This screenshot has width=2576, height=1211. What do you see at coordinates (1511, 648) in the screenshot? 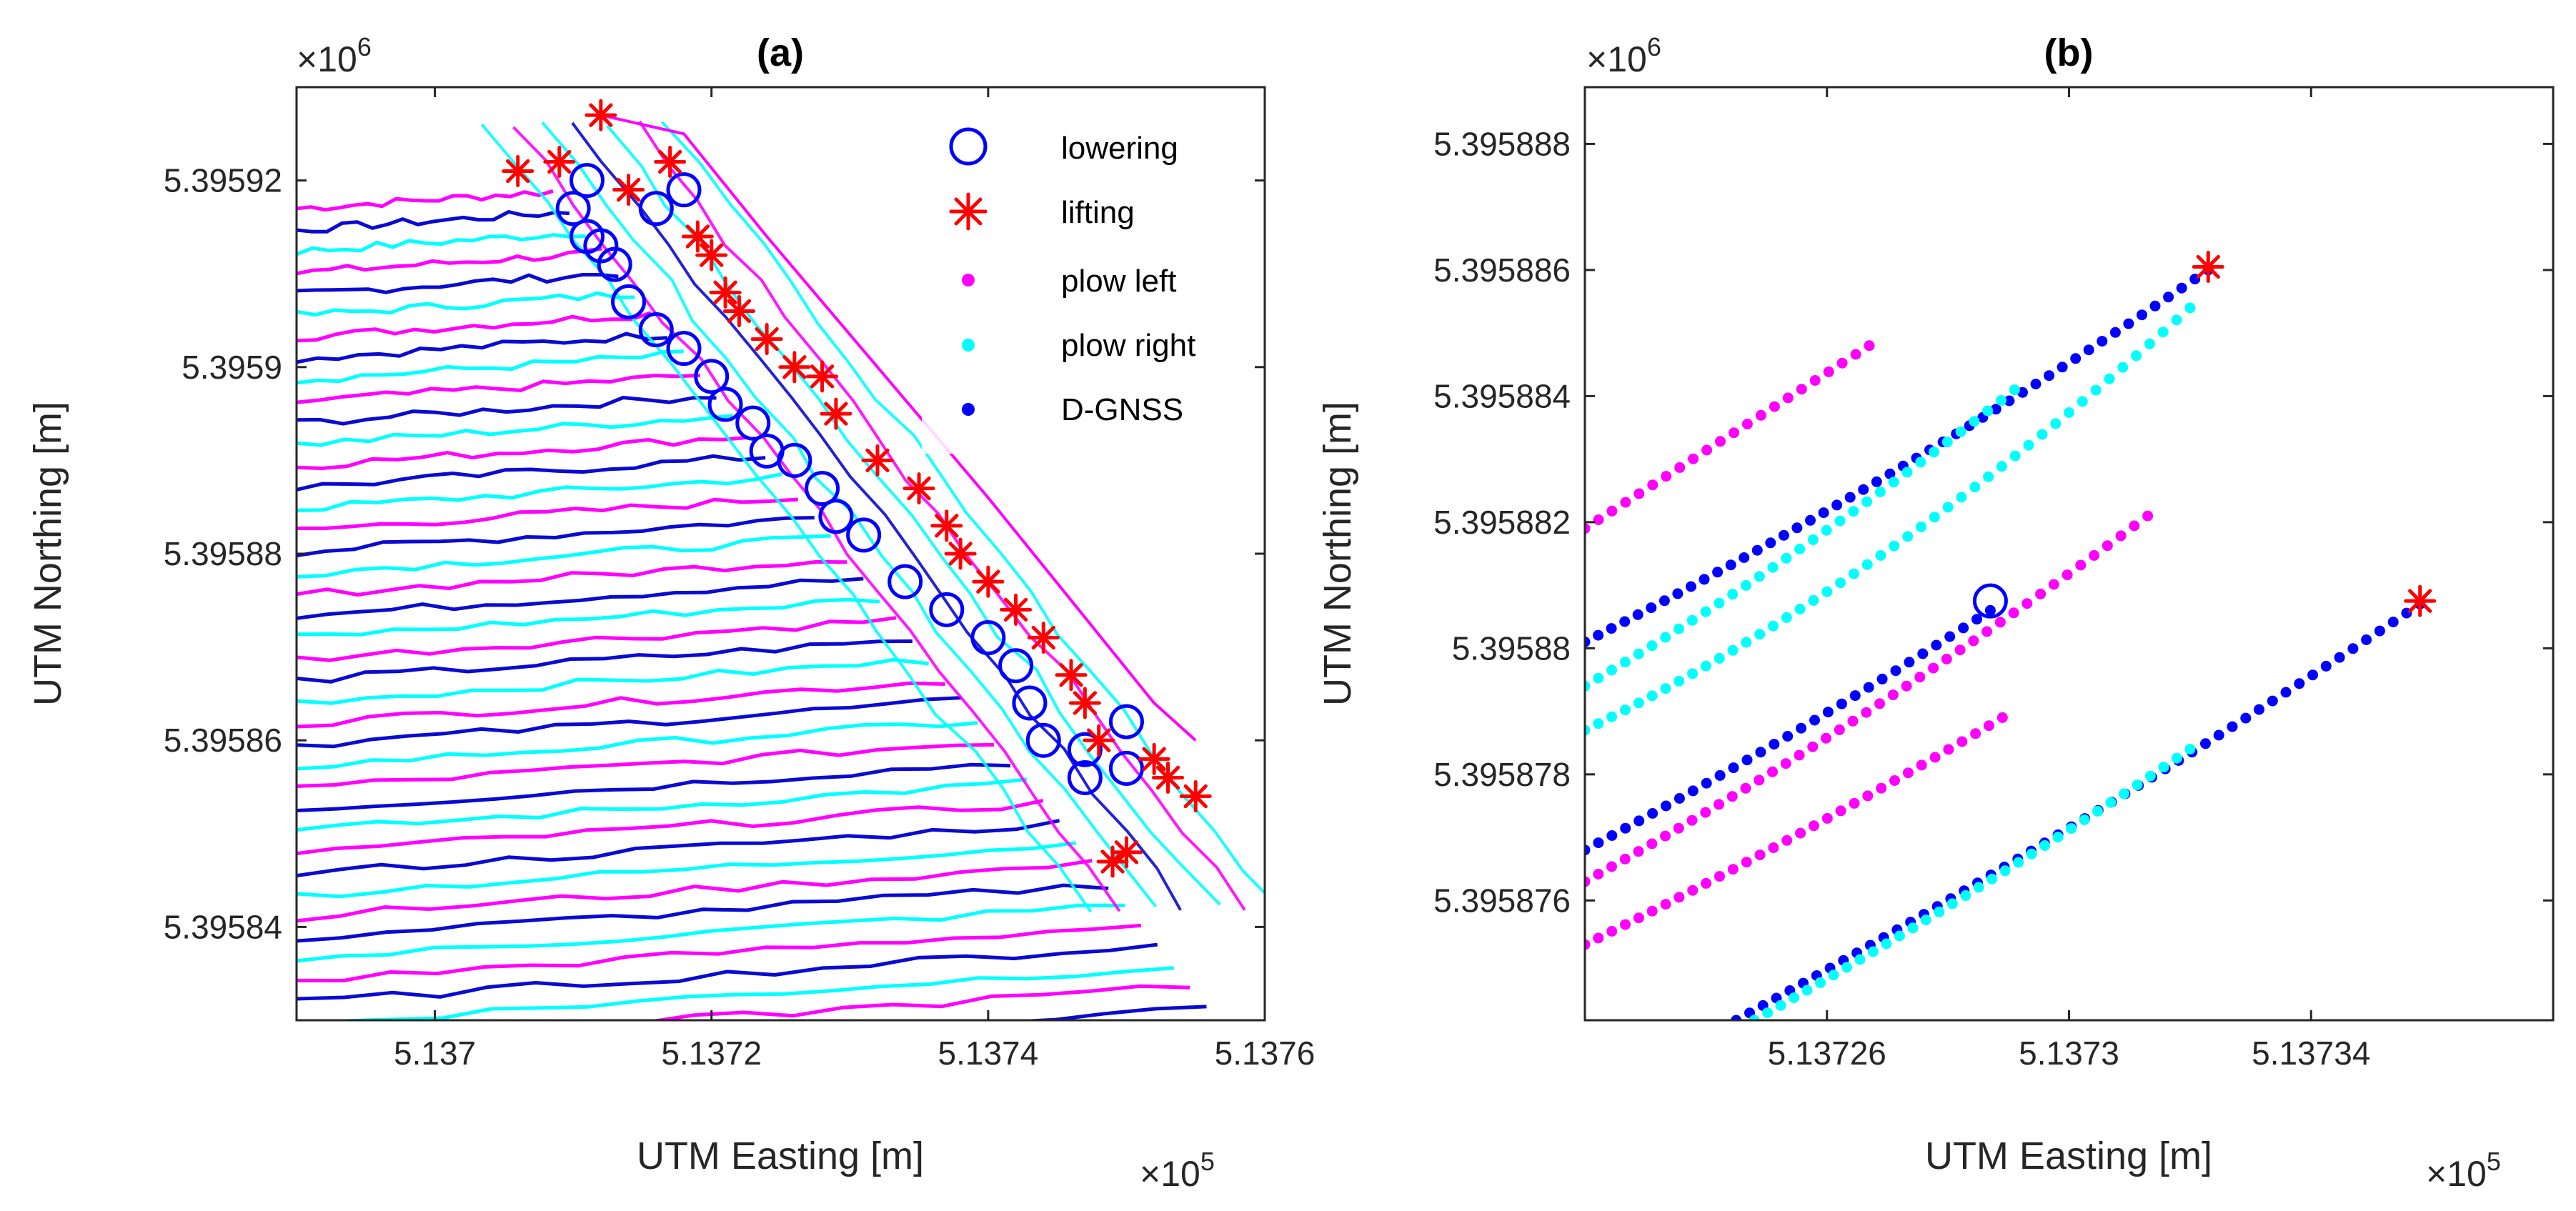
I see `y-tick-label-b: 5.39588` at bounding box center [1511, 648].